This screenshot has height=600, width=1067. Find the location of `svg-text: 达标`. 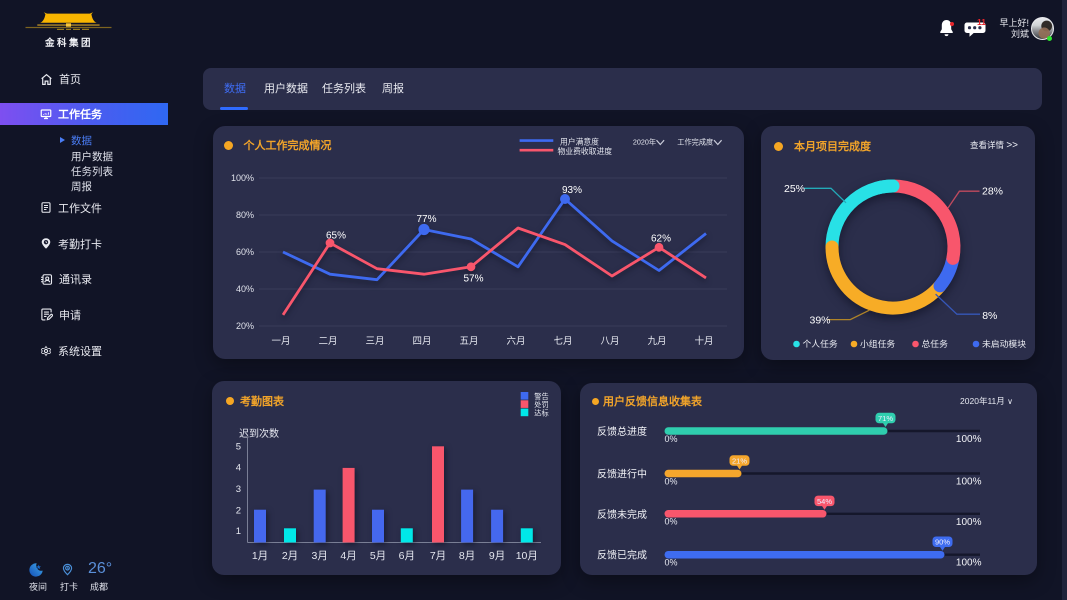

svg-text: 达标 is located at coordinates (541, 412).